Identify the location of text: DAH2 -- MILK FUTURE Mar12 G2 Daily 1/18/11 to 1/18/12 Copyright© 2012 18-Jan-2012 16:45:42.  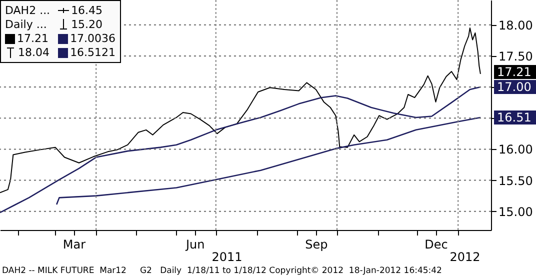
(222, 271).